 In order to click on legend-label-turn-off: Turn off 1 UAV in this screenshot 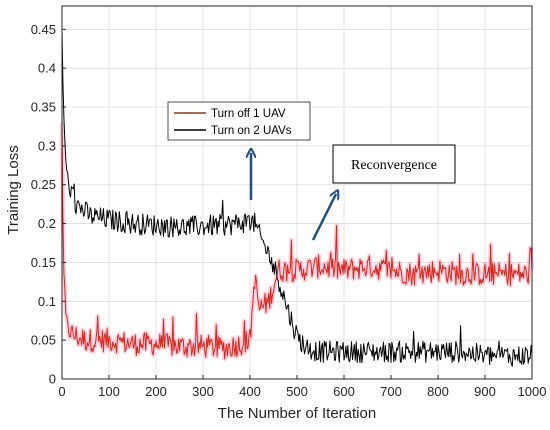, I will do `click(248, 114)`.